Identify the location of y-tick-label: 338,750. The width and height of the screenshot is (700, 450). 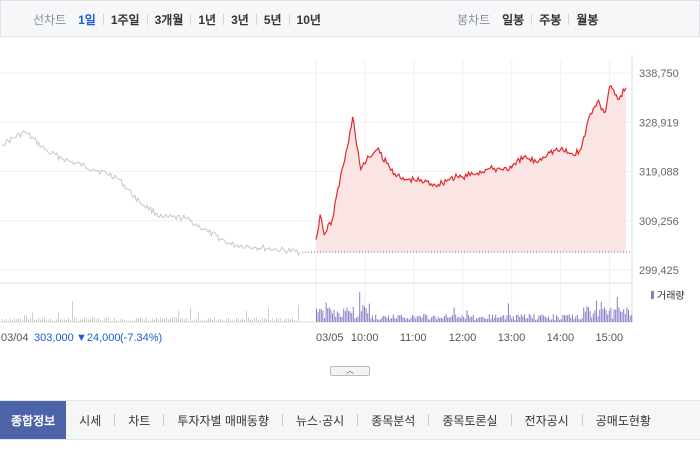
(659, 74).